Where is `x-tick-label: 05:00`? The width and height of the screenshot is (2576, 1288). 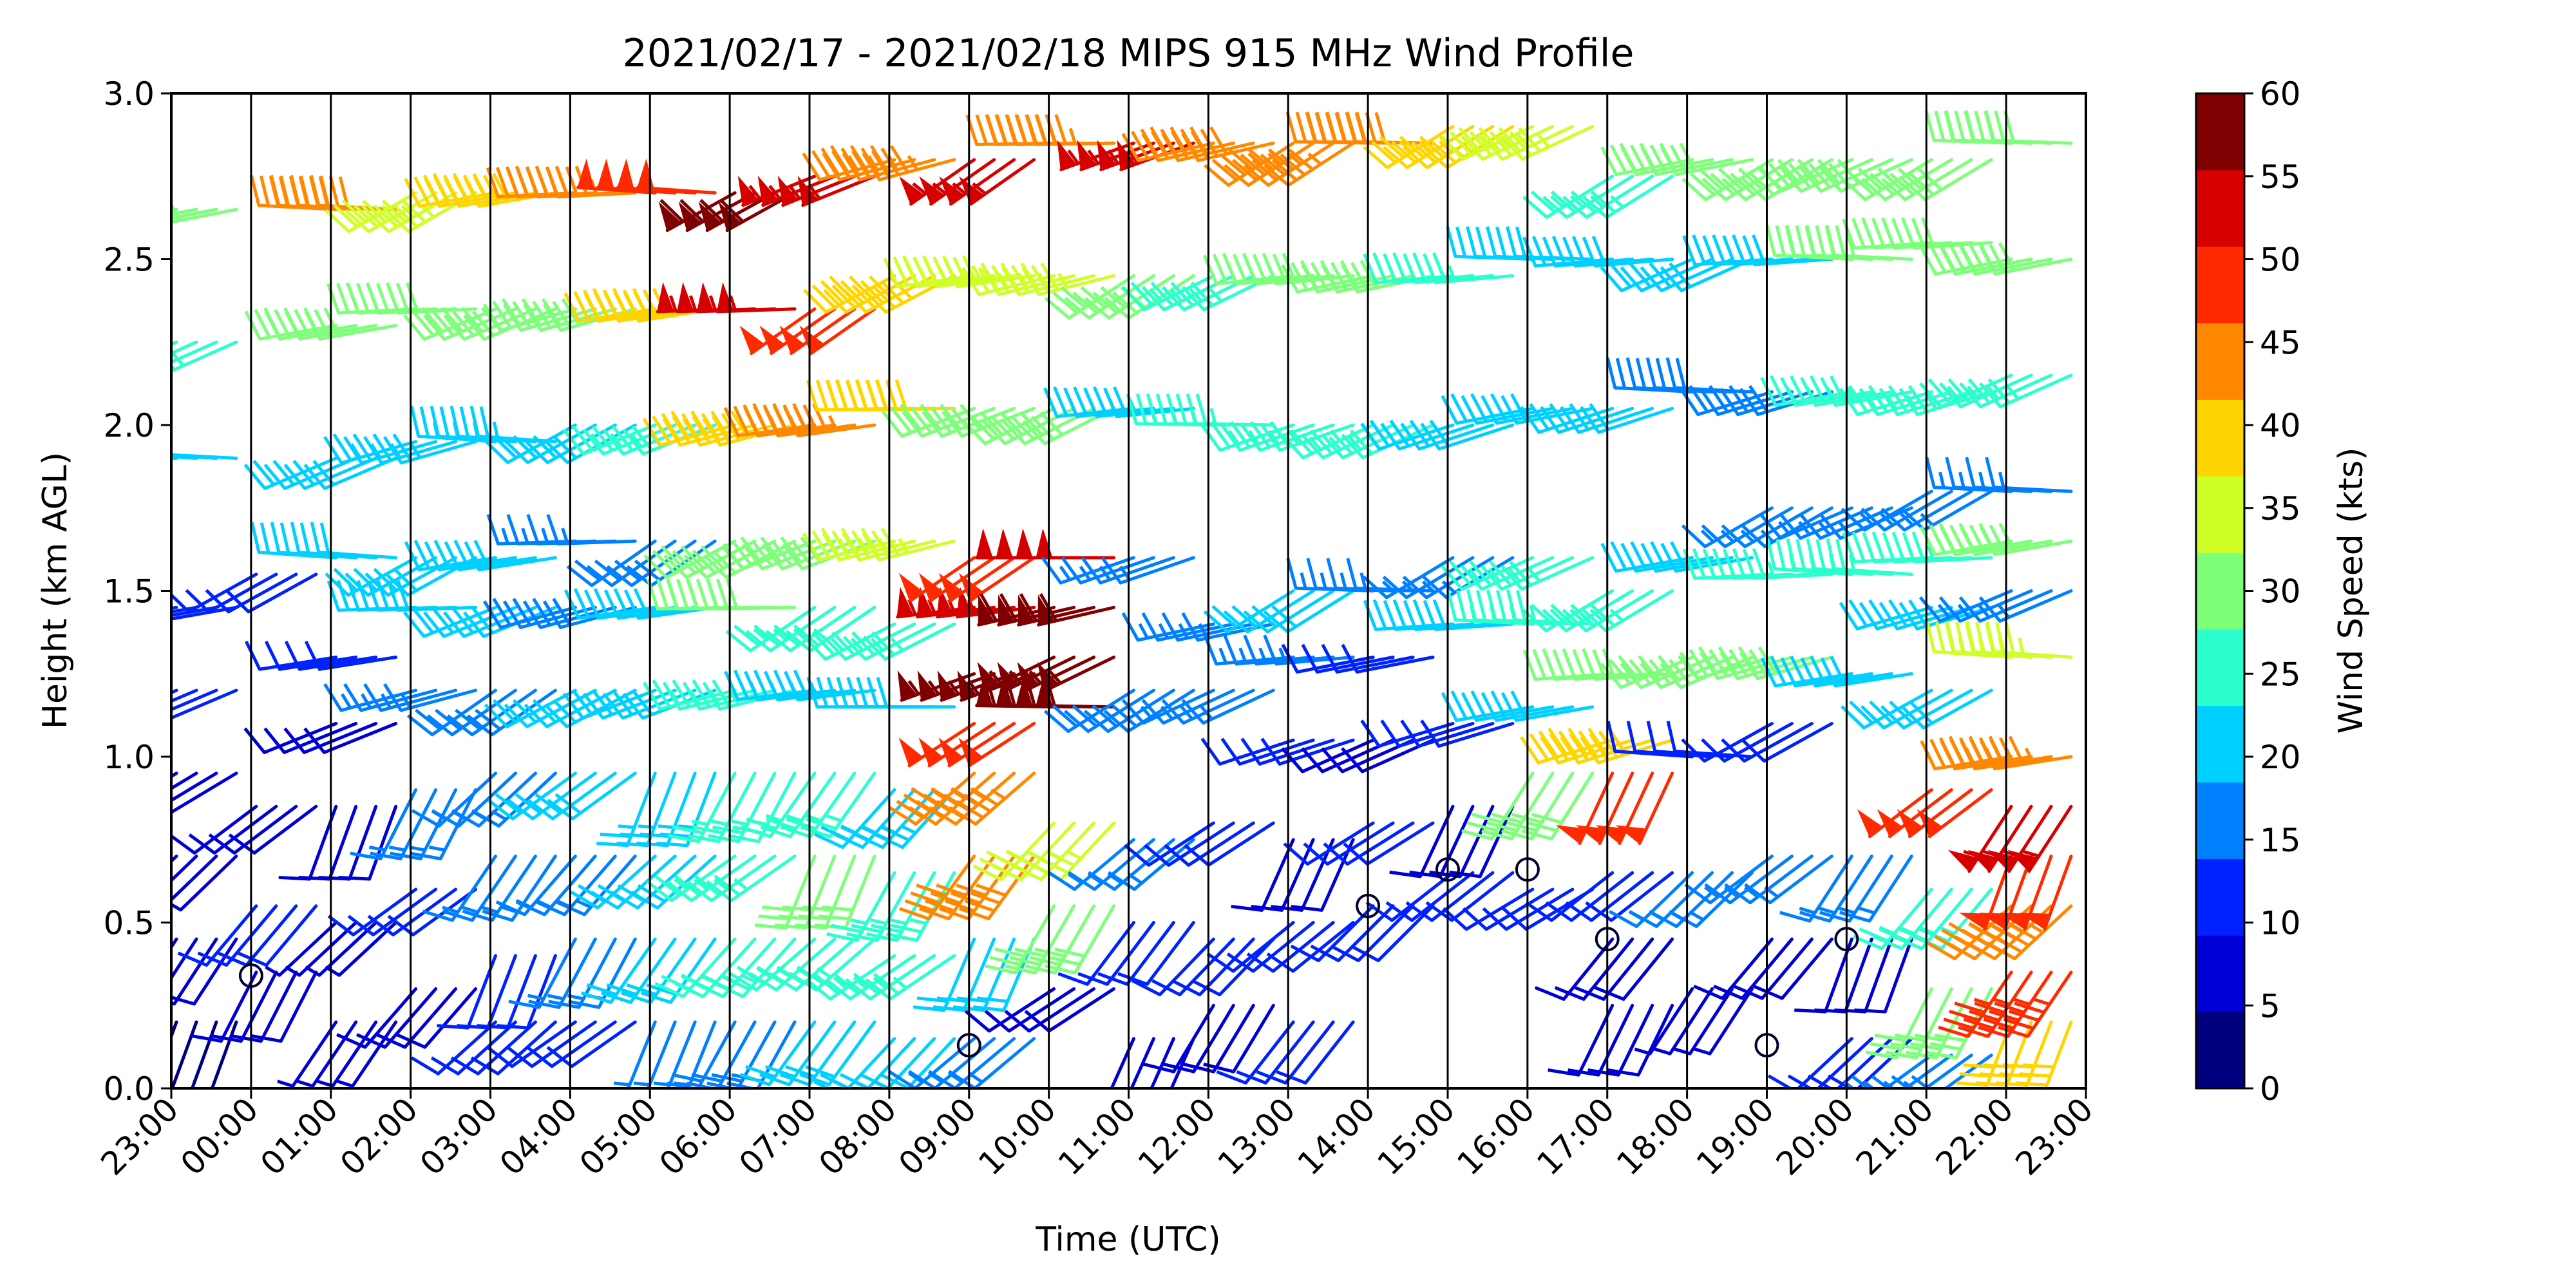 x-tick-label: 05:00 is located at coordinates (619, 1136).